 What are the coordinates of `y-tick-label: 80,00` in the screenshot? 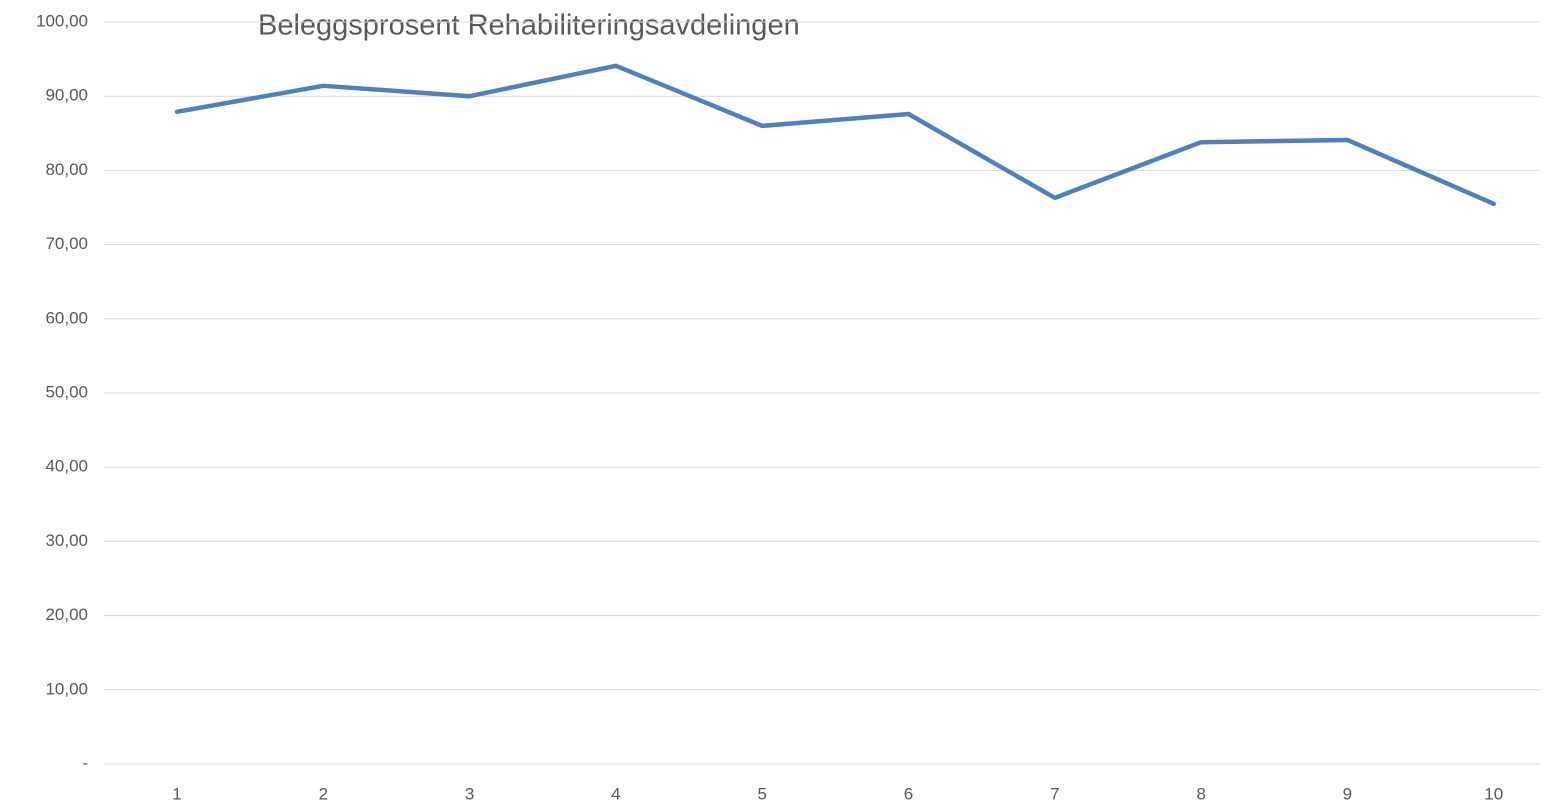 It's located at (66, 169).